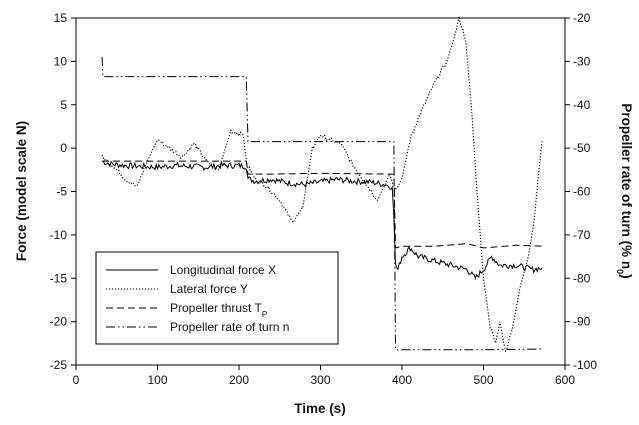  Describe the element at coordinates (209, 289) in the screenshot. I see `legend-label-lateral-force: Lateral force Y` at that location.